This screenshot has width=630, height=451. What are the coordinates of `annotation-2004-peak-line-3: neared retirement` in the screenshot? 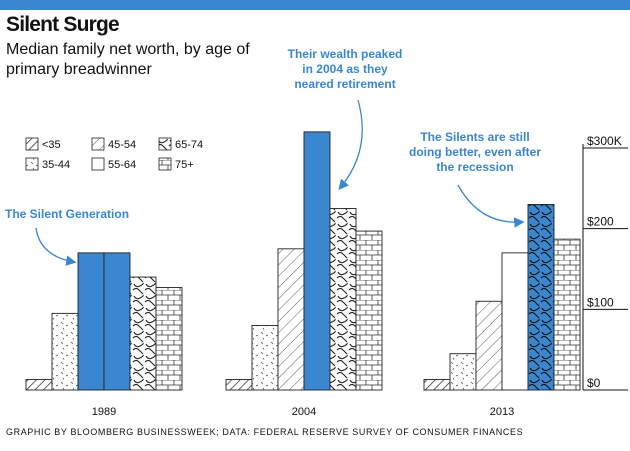 It's located at (344, 84).